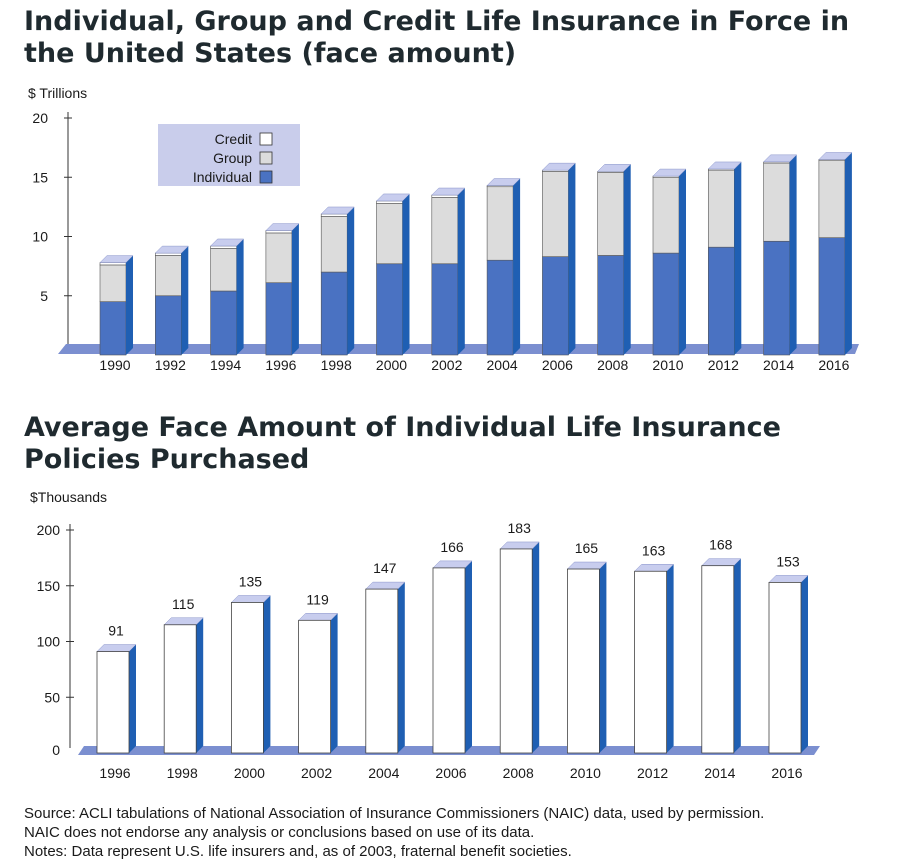 Image resolution: width=900 pixels, height=868 pixels. I want to click on legend-swatch-individual, so click(266, 177).